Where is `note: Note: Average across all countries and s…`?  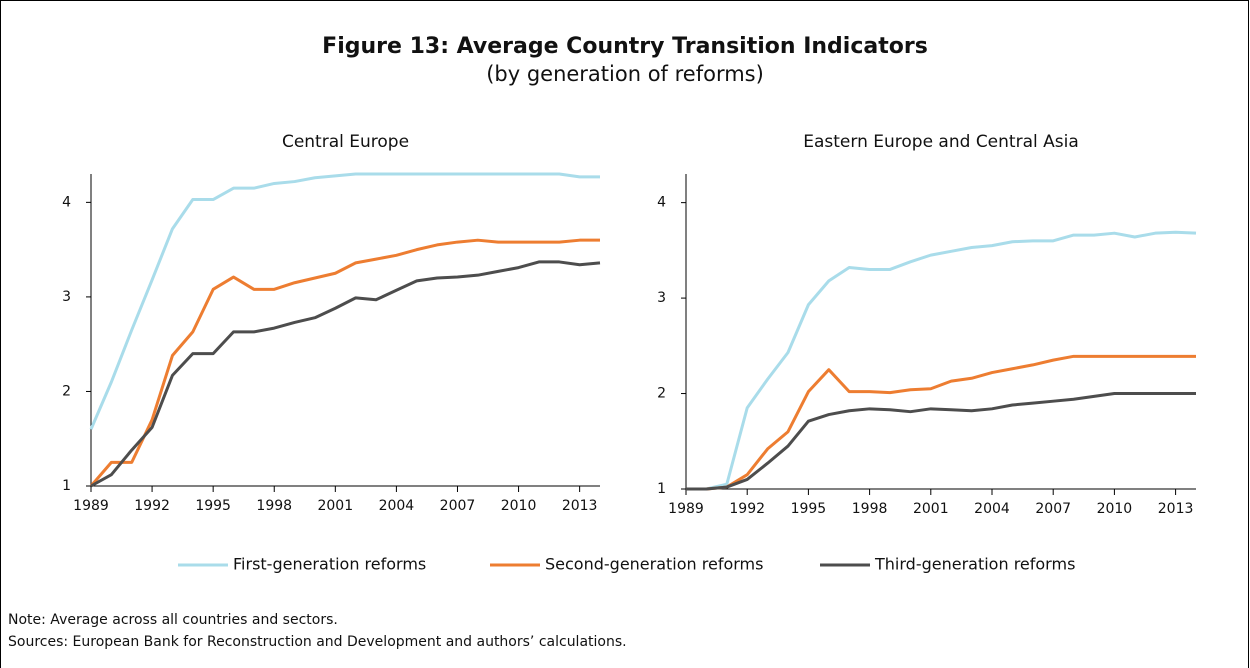
note: Note: Average across all countries and s… is located at coordinates (173, 620).